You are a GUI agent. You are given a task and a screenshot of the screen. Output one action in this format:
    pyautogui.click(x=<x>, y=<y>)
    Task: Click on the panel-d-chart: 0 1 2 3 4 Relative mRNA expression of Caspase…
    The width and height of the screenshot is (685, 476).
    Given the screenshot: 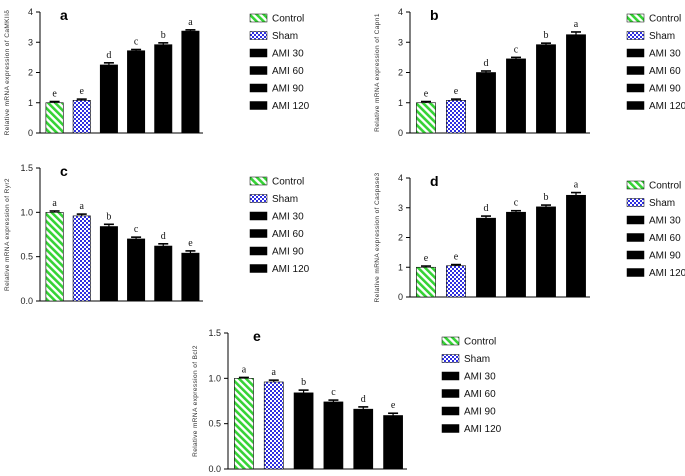 What is the action you would take?
    pyautogui.click(x=529, y=237)
    